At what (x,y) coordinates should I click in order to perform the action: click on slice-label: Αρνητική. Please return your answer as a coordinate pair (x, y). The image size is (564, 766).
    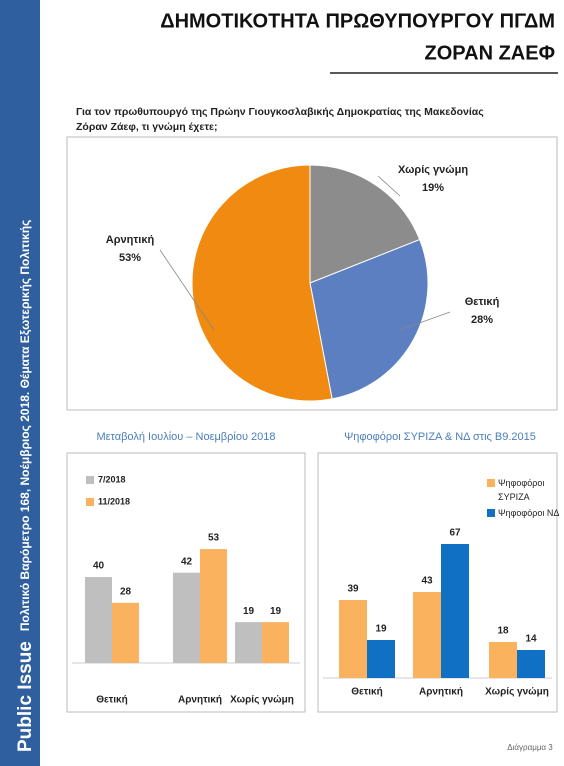
    Looking at the image, I should click on (130, 240).